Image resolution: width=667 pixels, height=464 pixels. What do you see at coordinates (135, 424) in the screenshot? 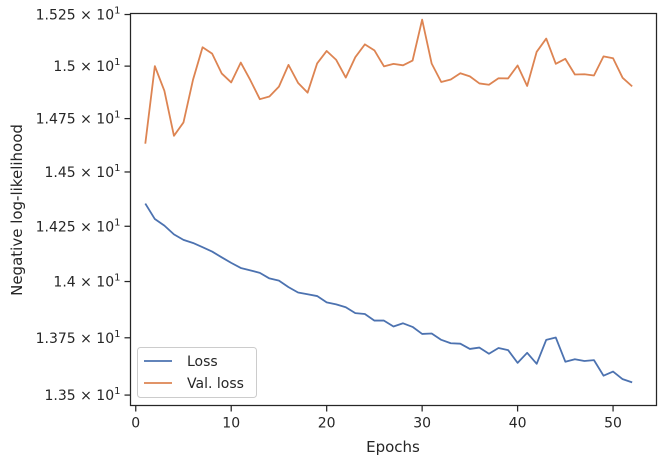
I see `x-tick-label: 0` at bounding box center [135, 424].